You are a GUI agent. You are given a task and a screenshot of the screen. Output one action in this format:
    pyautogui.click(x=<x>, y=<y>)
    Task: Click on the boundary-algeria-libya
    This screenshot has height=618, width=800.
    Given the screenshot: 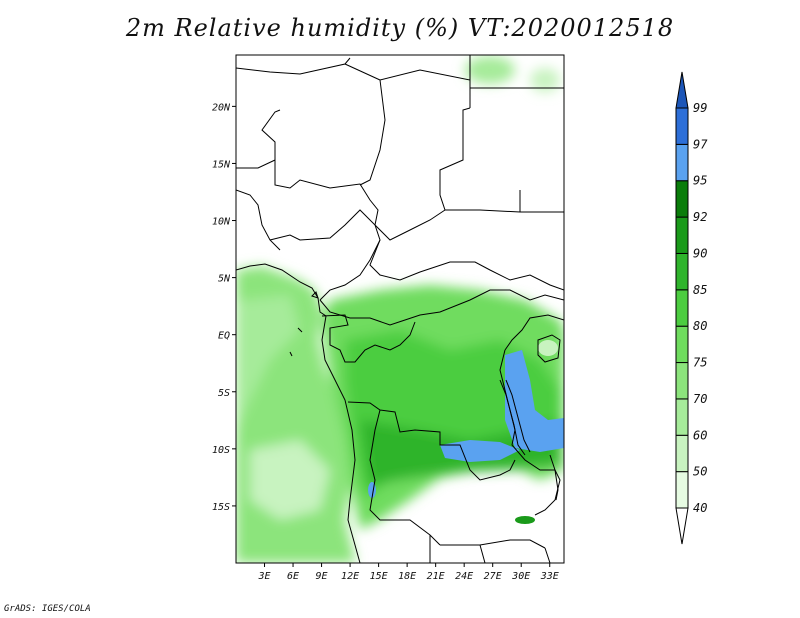 What is the action you would take?
    pyautogui.click(x=353, y=120)
    